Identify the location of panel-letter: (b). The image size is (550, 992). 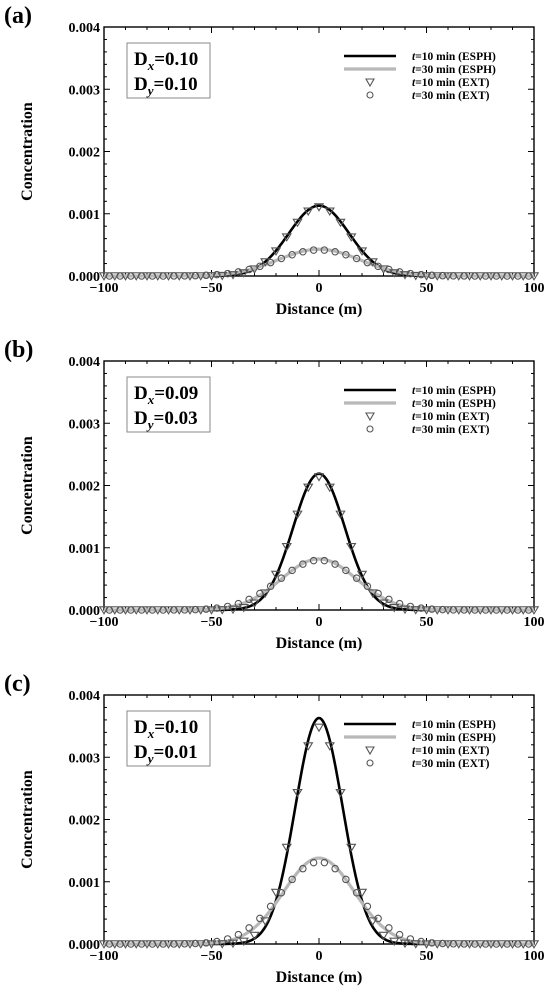
(18, 350).